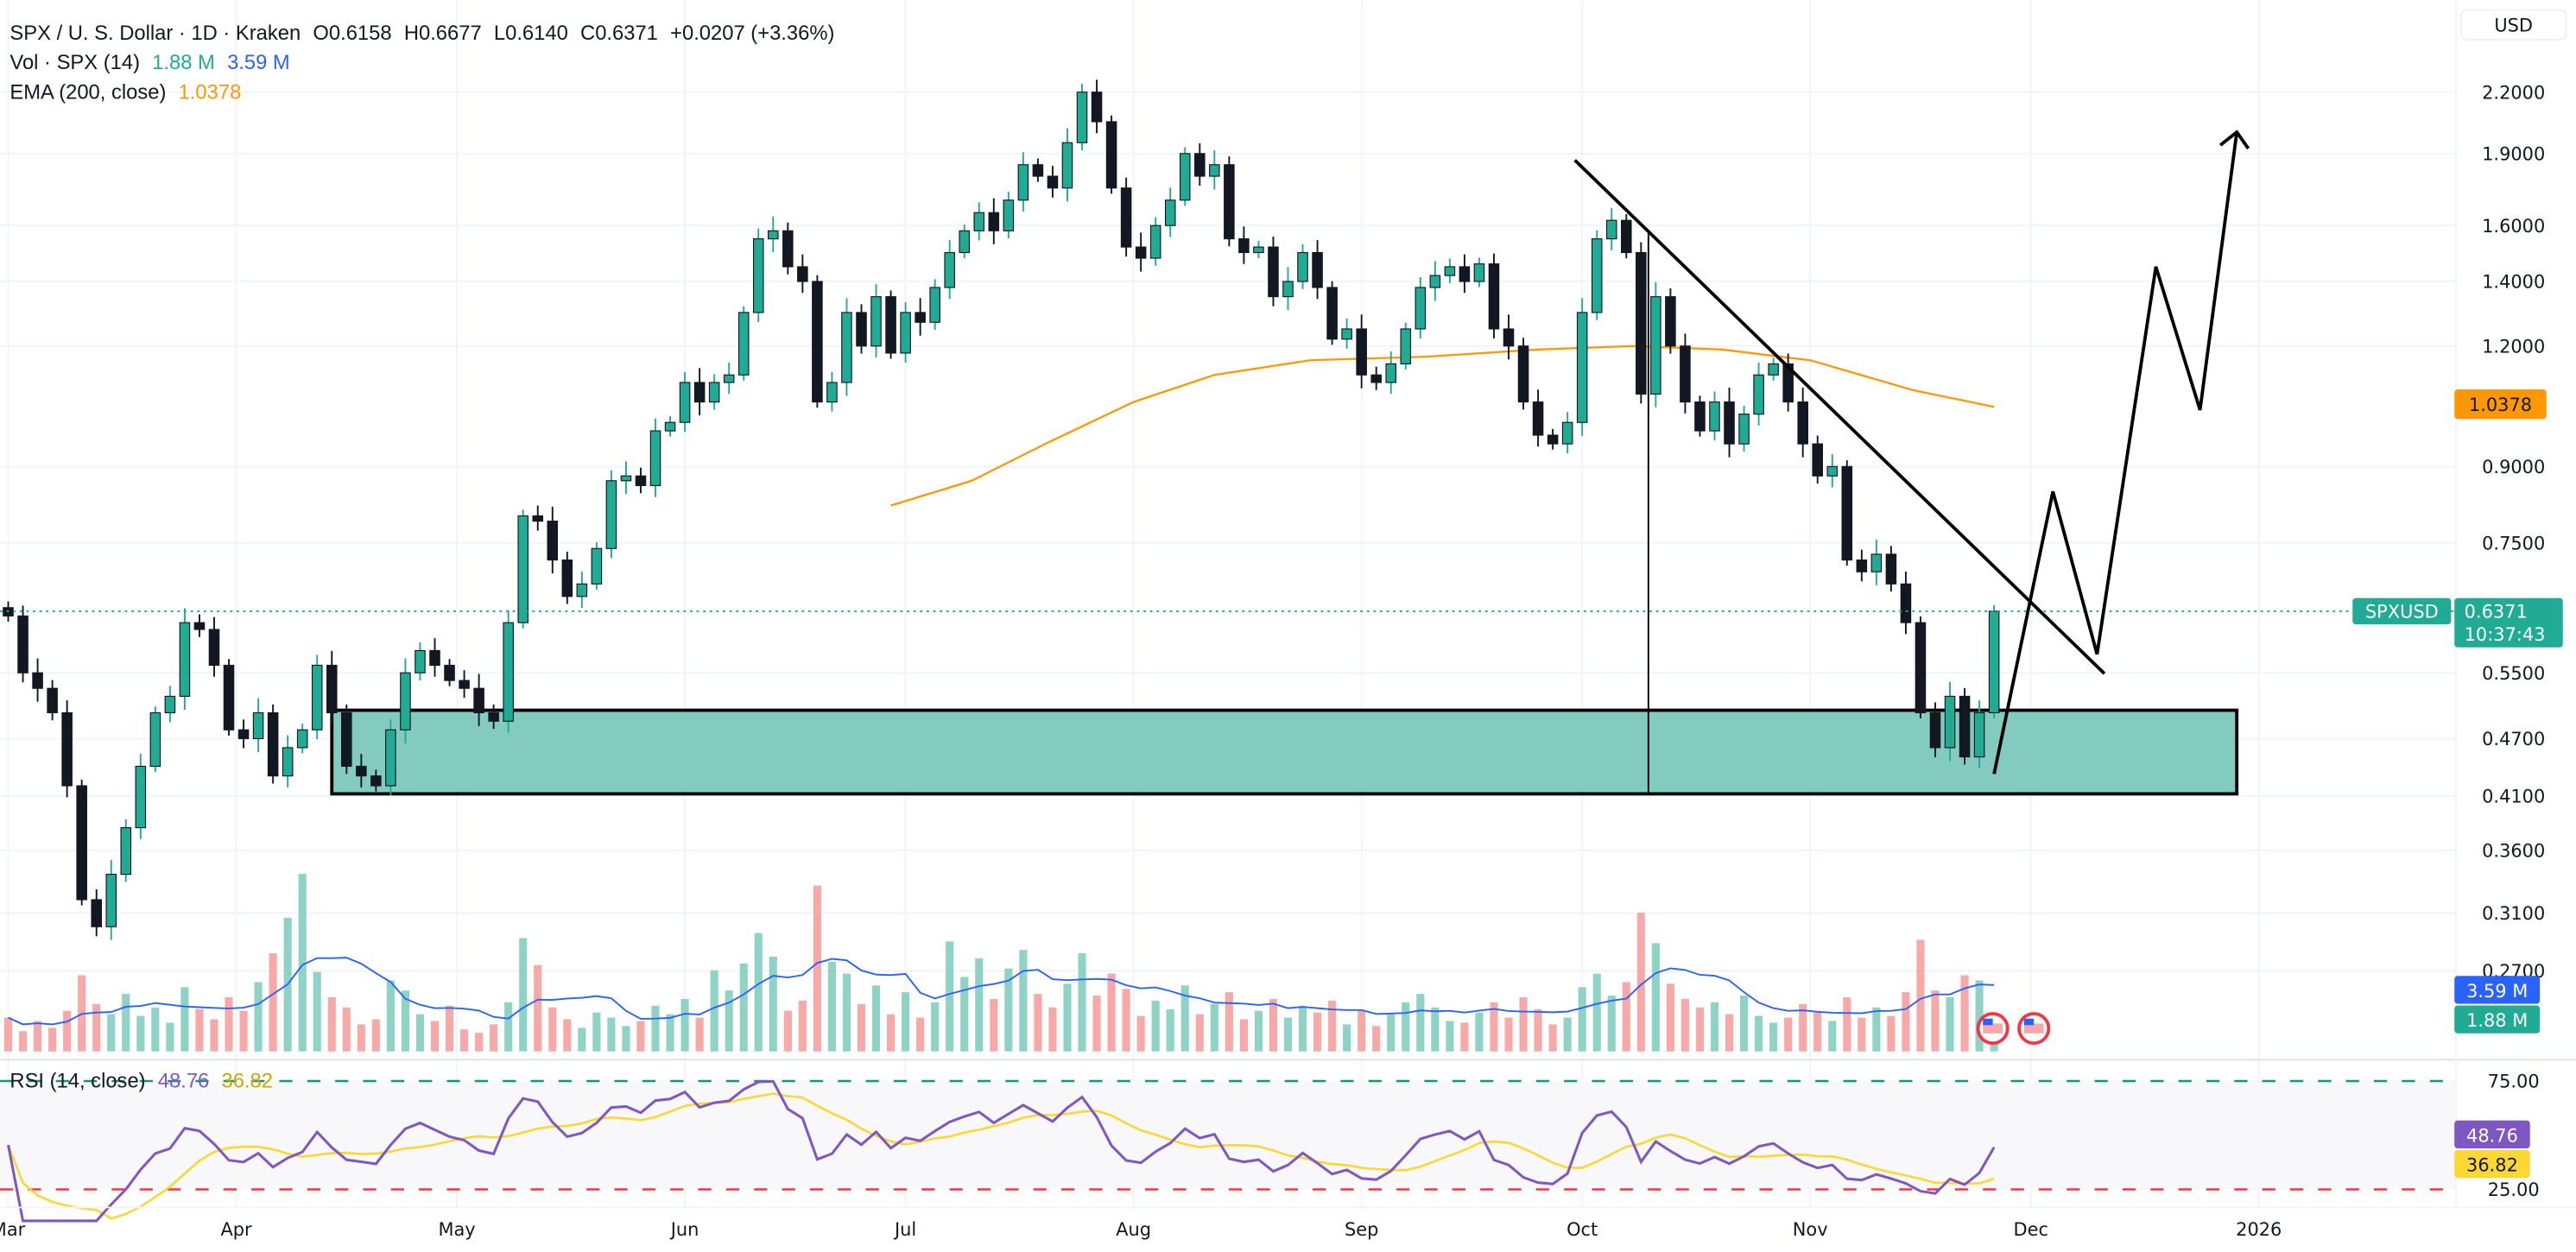 This screenshot has height=1252, width=2576. Describe the element at coordinates (531, 33) in the screenshot. I see `low-value: L0.6140` at that location.